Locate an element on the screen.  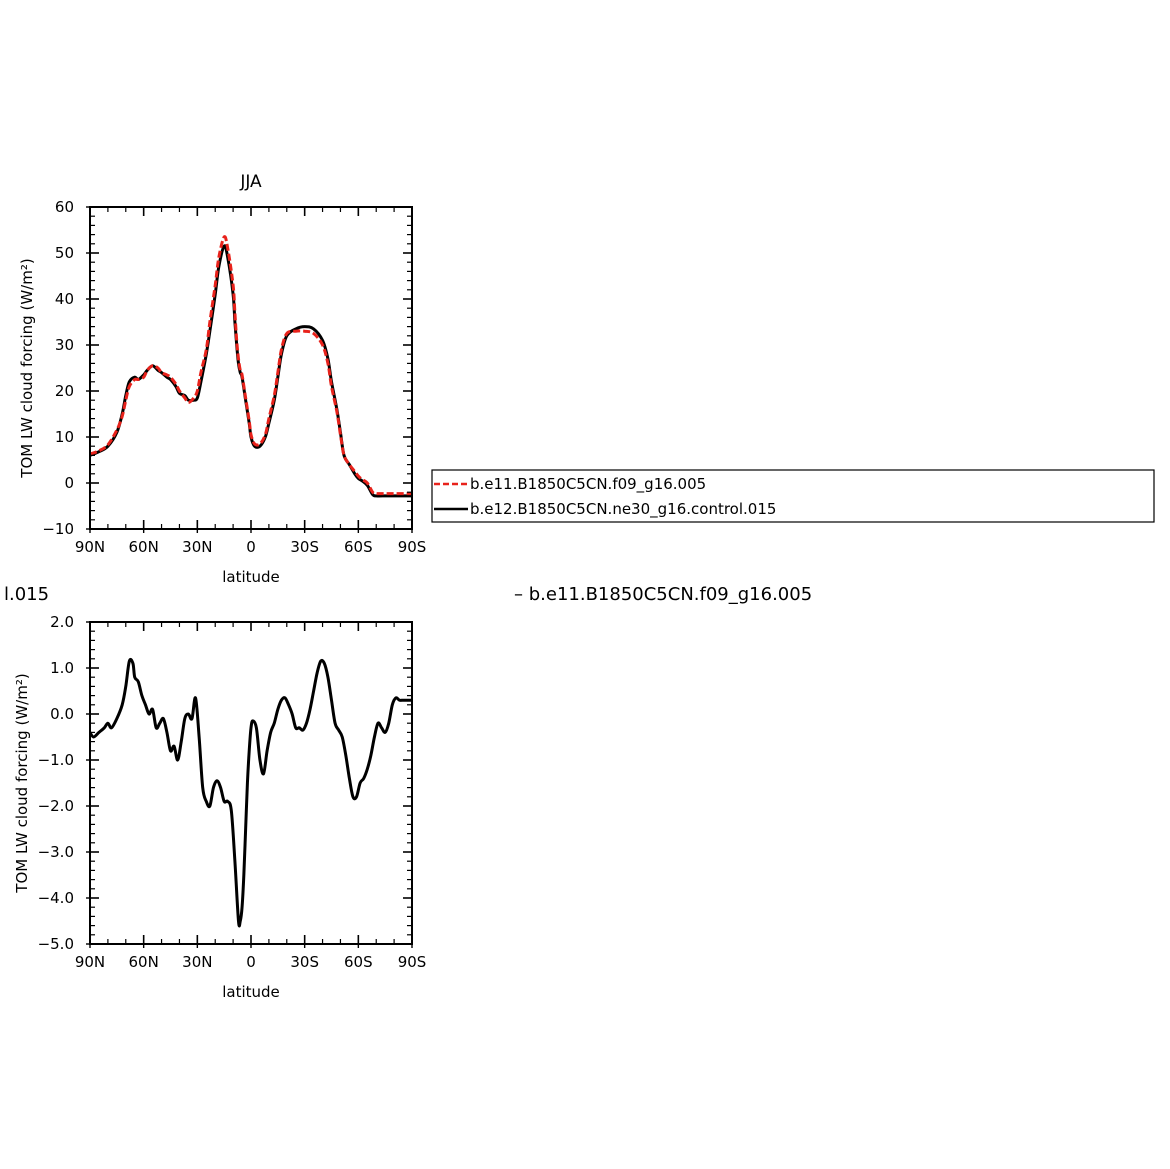
bottom-plot-xlabel: latitude is located at coordinates (251, 992).